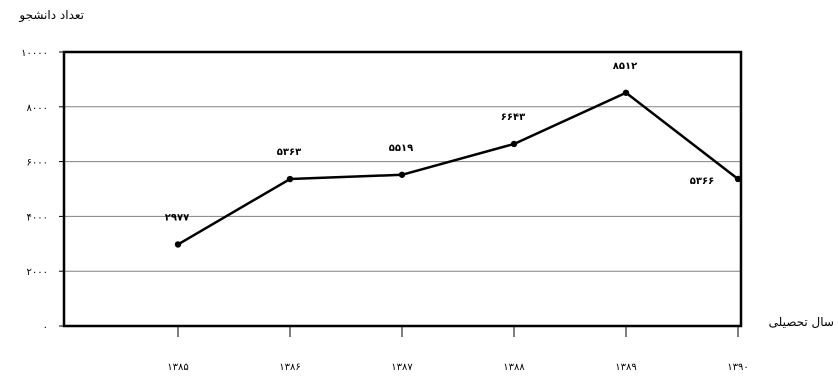 This screenshot has width=838, height=379. I want to click on x-tick-label: ۱۳۸۶, so click(289, 367).